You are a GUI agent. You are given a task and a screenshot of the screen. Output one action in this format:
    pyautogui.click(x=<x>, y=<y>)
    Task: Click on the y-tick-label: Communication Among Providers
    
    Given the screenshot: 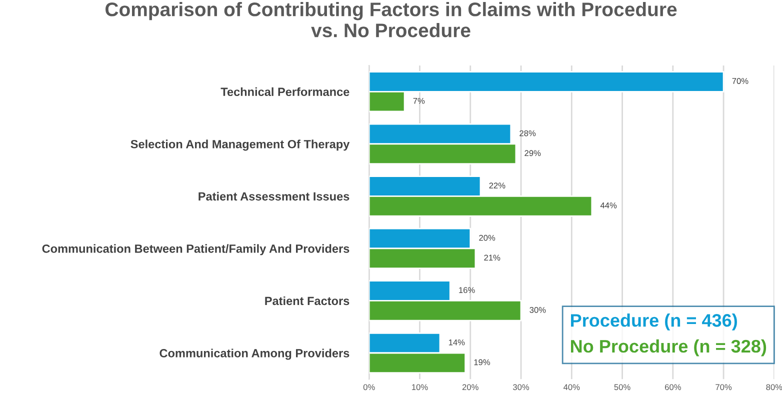 What is the action you would take?
    pyautogui.click(x=255, y=354)
    